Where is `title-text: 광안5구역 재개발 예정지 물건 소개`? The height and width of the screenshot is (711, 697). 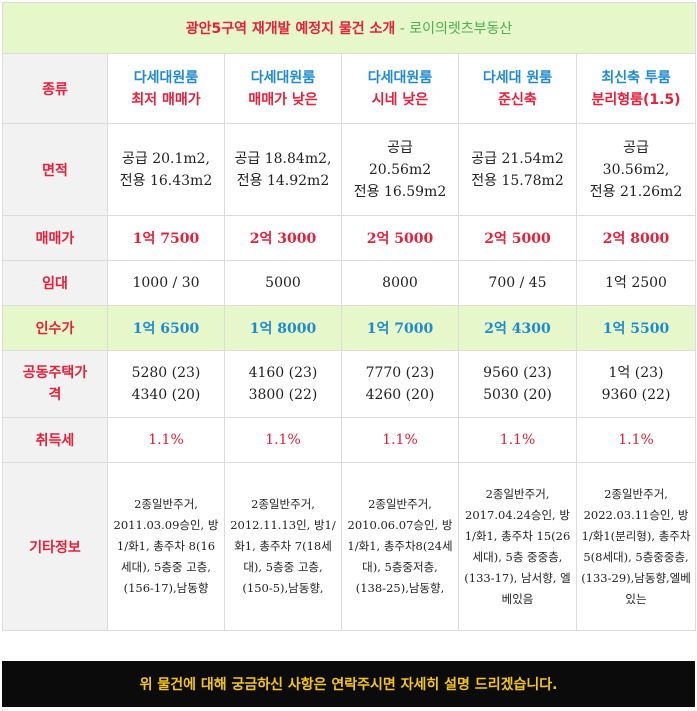
title-text: 광안5구역 재개발 예정지 물건 소개 is located at coordinates (290, 29).